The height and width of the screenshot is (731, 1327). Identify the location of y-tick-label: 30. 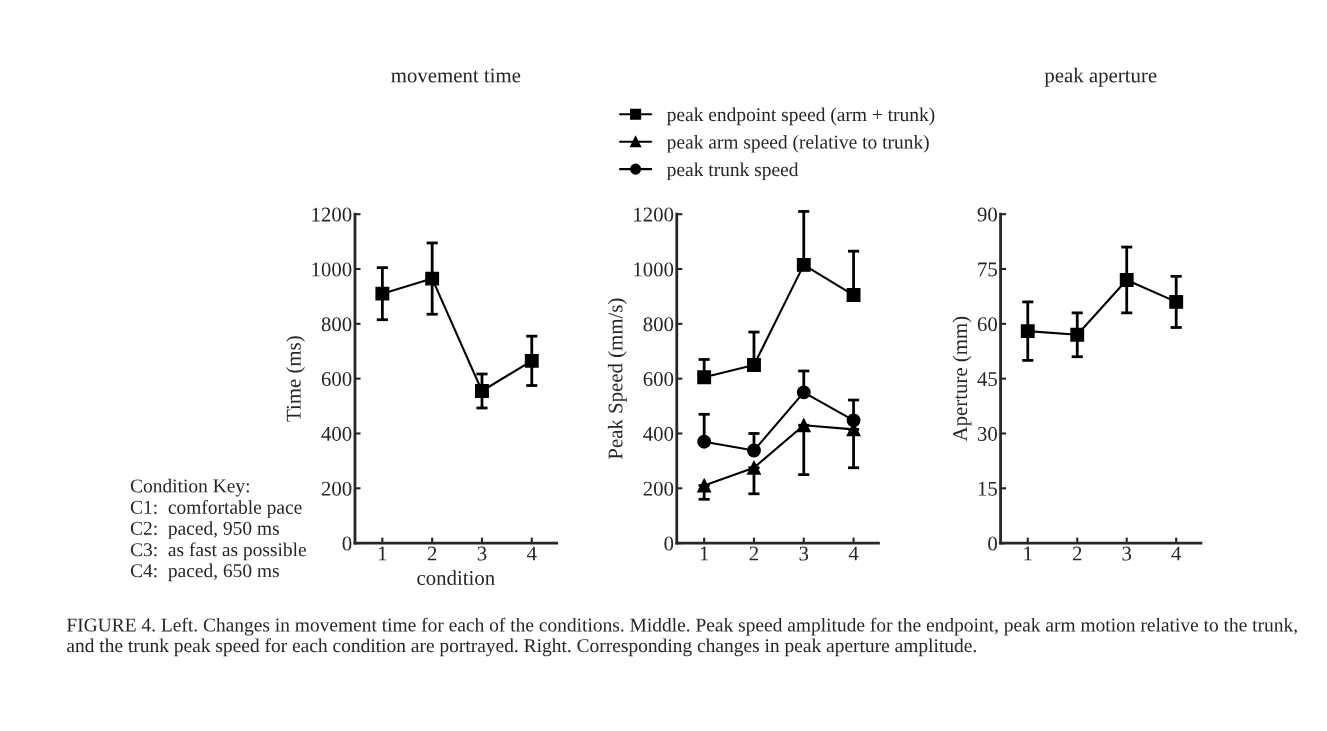
(987, 433).